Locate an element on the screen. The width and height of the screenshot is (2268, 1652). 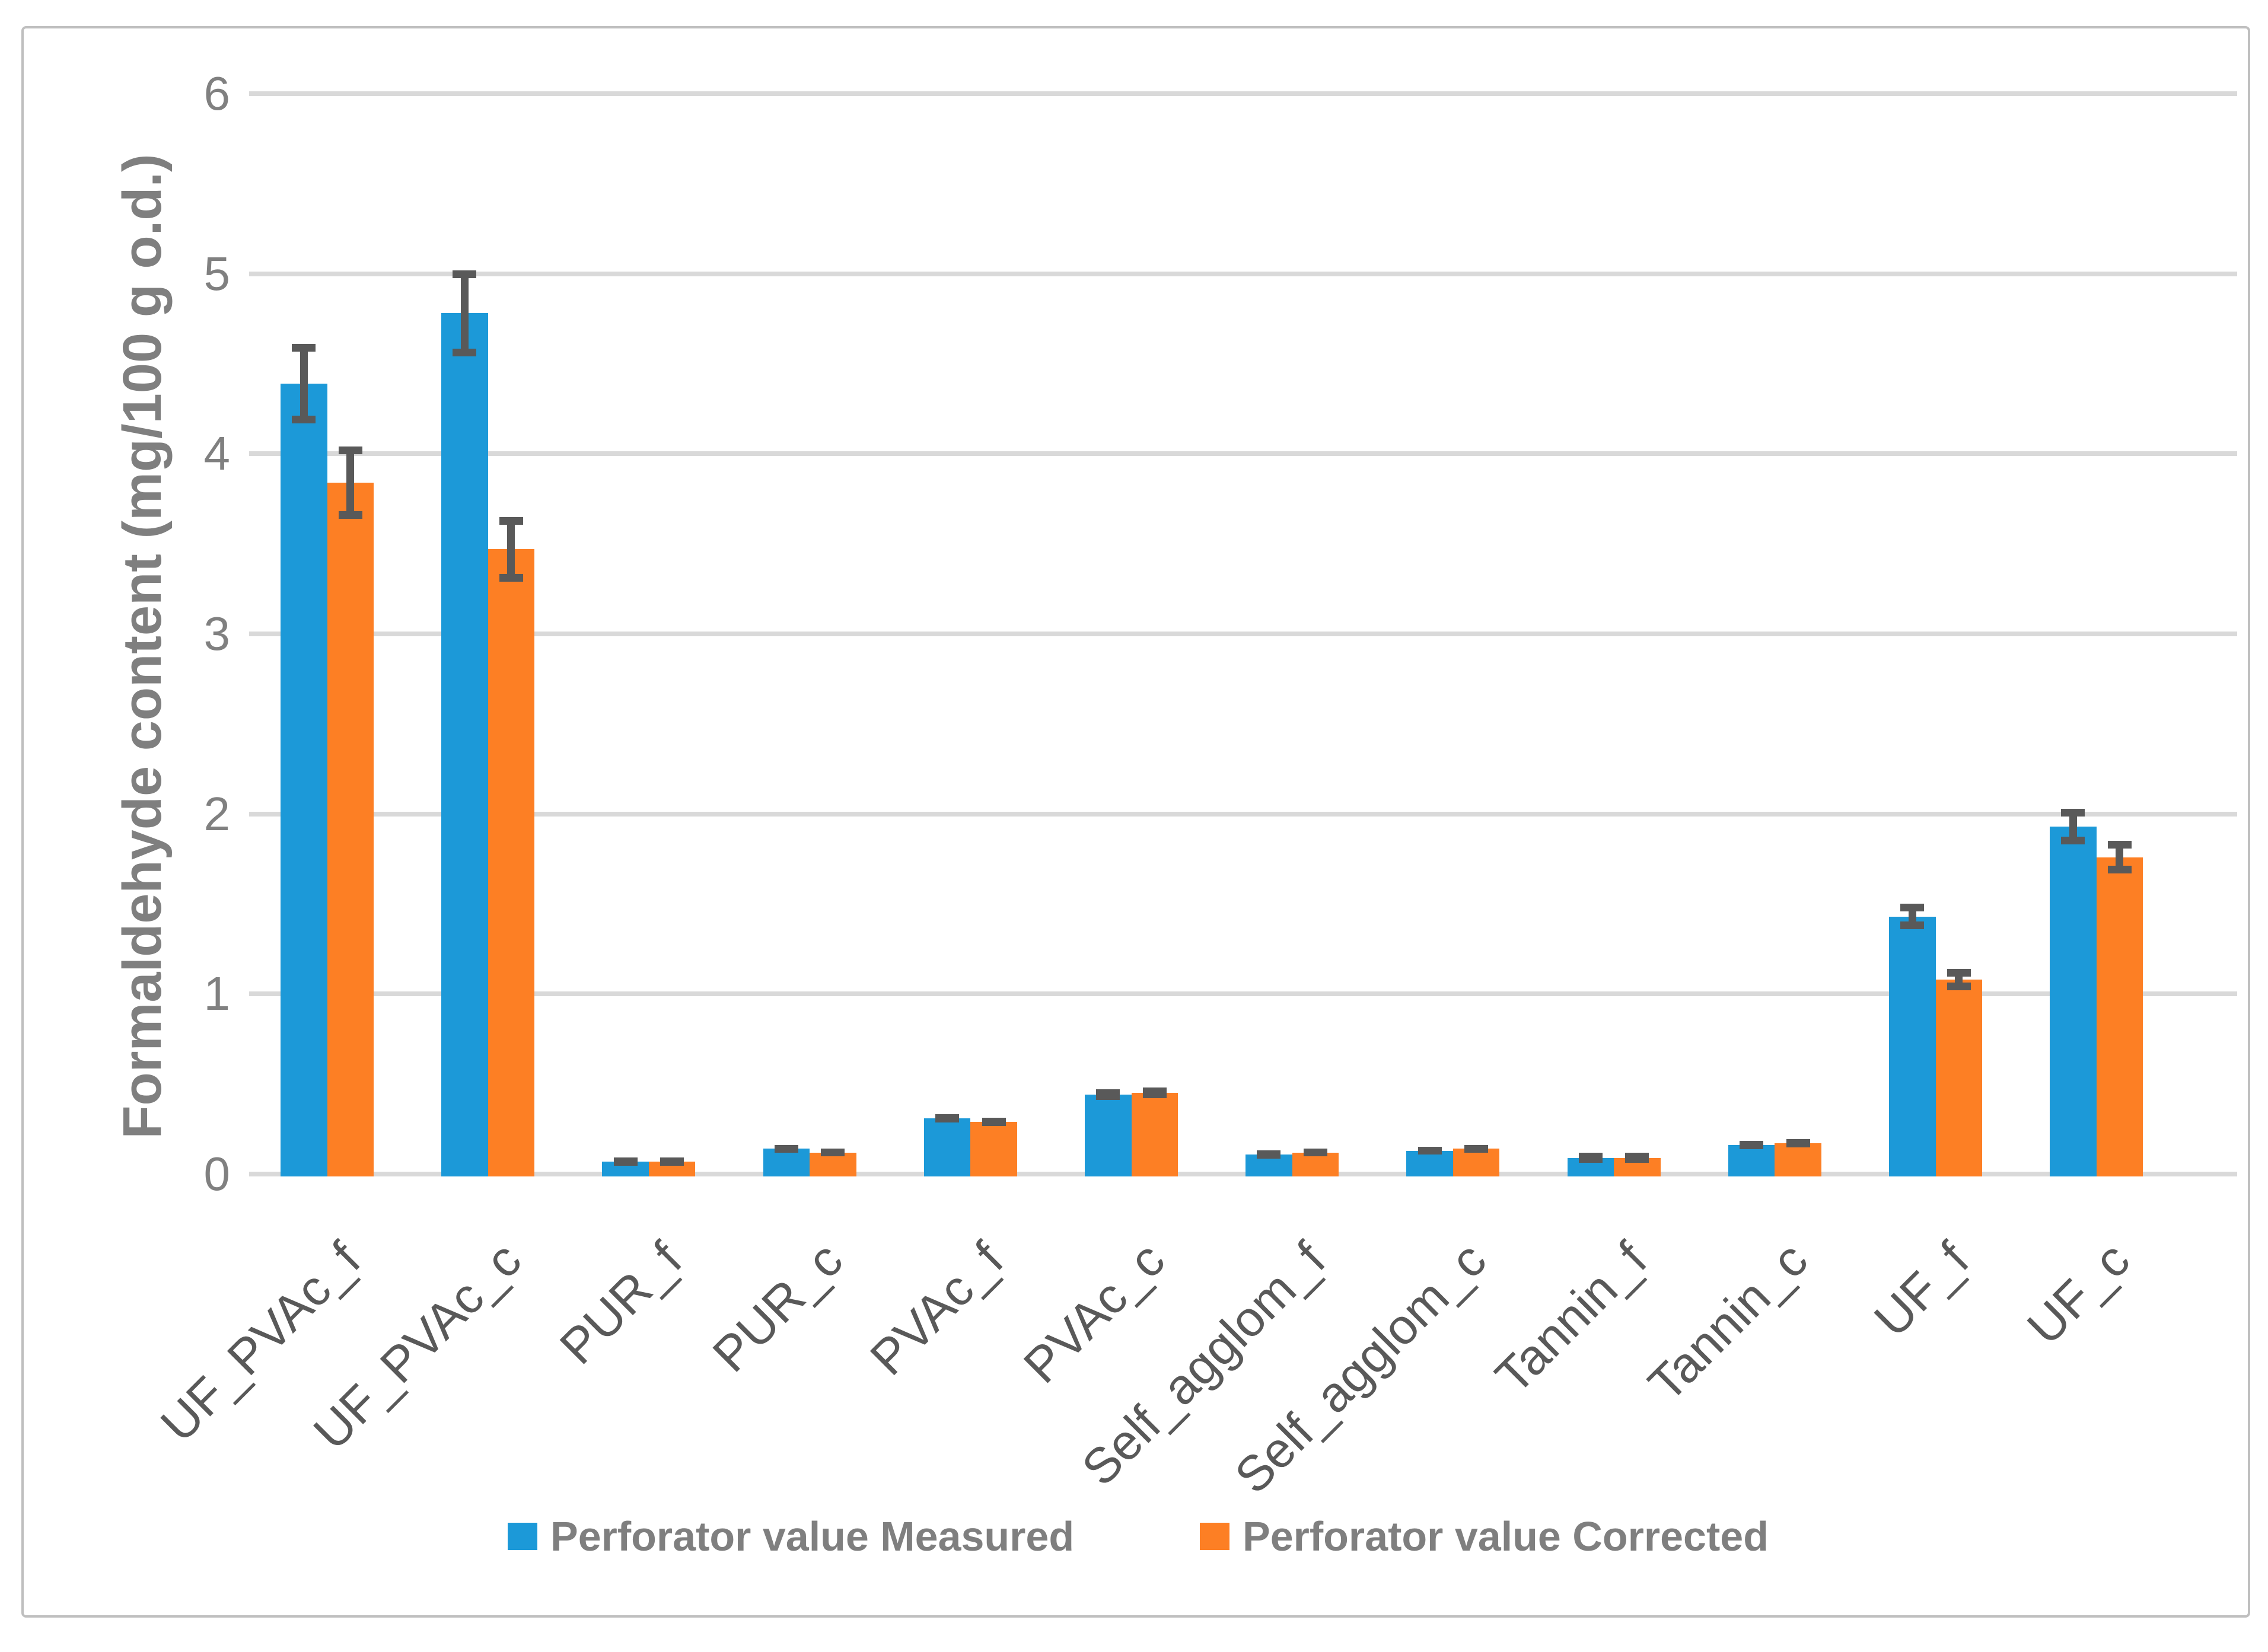
legend-label-measured: Perforator value Measured is located at coordinates (812, 1536).